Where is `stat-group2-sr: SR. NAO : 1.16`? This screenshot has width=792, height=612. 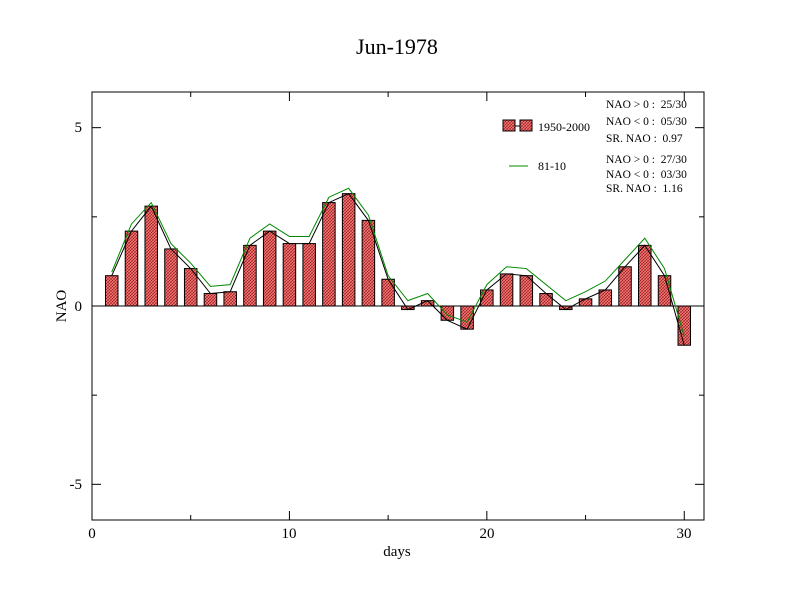 stat-group2-sr: SR. NAO : 1.16 is located at coordinates (644, 189).